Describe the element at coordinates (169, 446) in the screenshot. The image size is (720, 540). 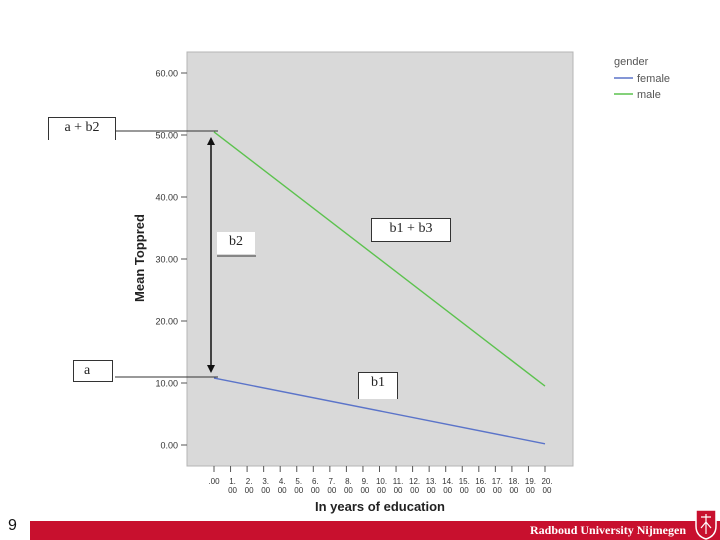
I see `y-tick-label: 0.00` at that location.